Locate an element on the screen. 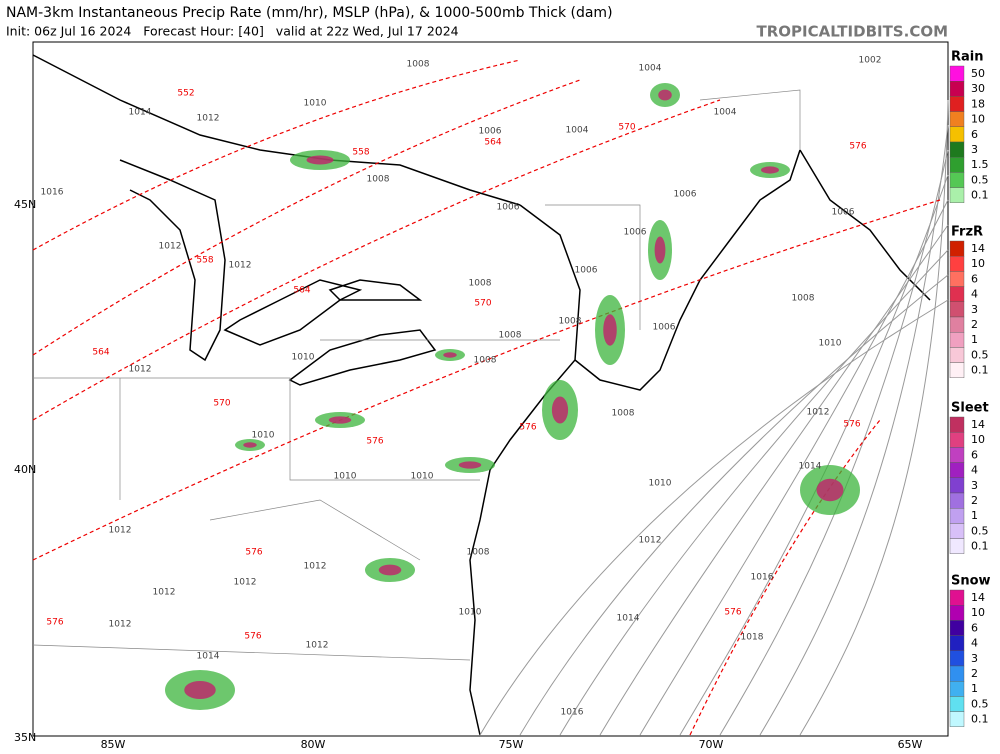 The width and height of the screenshot is (1000, 754). thickness-line is located at coordinates (276, 155).